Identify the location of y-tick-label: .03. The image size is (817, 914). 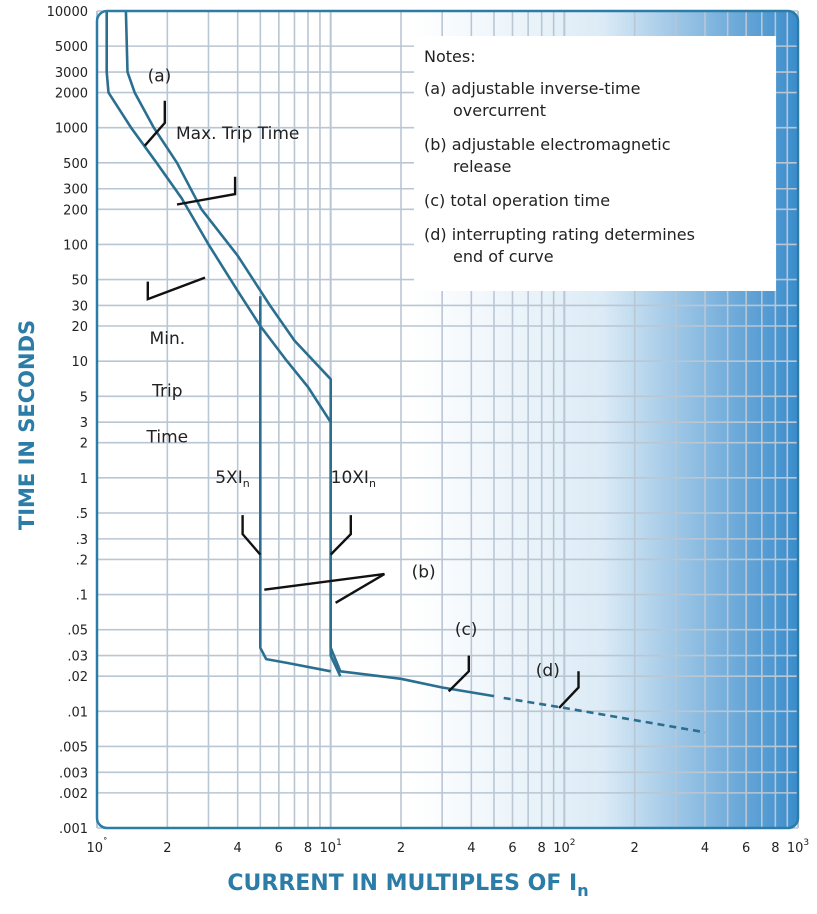
(77, 657).